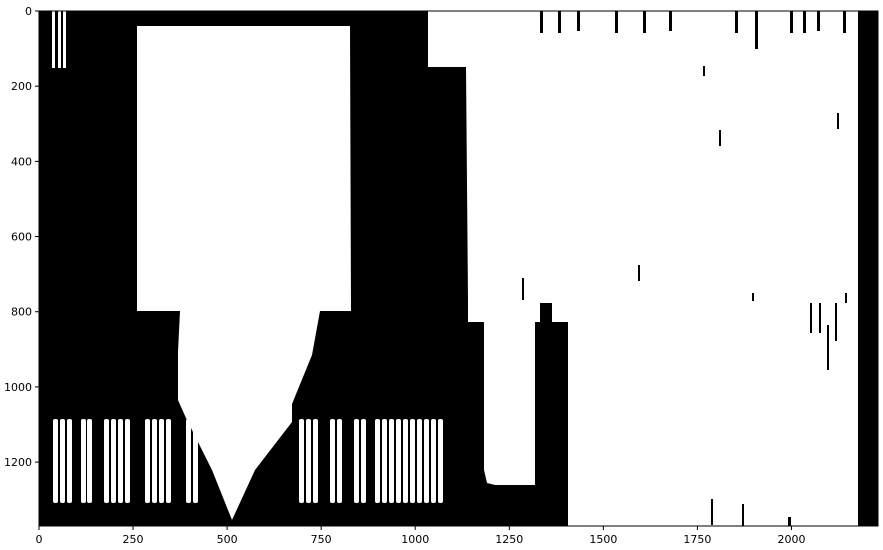  What do you see at coordinates (603, 539) in the screenshot?
I see `x-tick-label-6: 1500` at bounding box center [603, 539].